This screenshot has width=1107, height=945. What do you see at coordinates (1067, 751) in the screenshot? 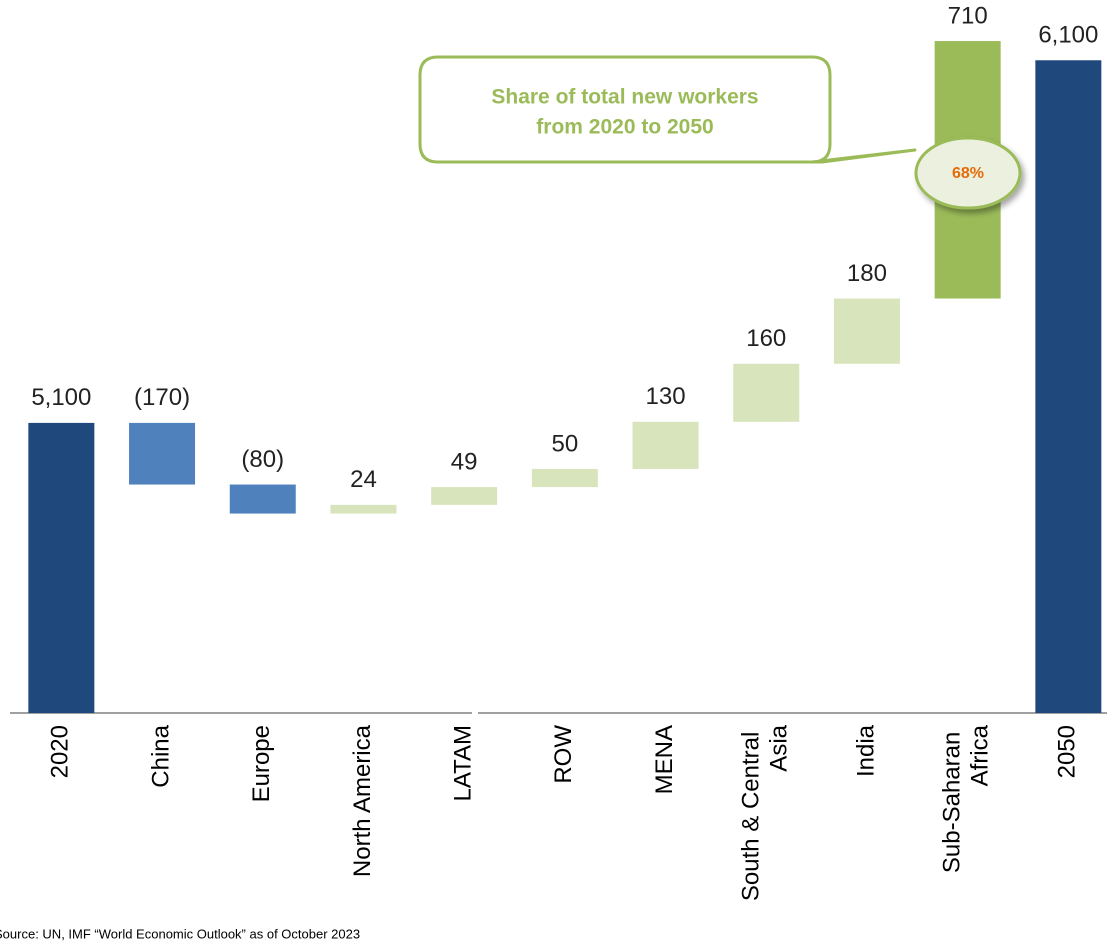
I see `x-tick-label: 2050` at bounding box center [1067, 751].